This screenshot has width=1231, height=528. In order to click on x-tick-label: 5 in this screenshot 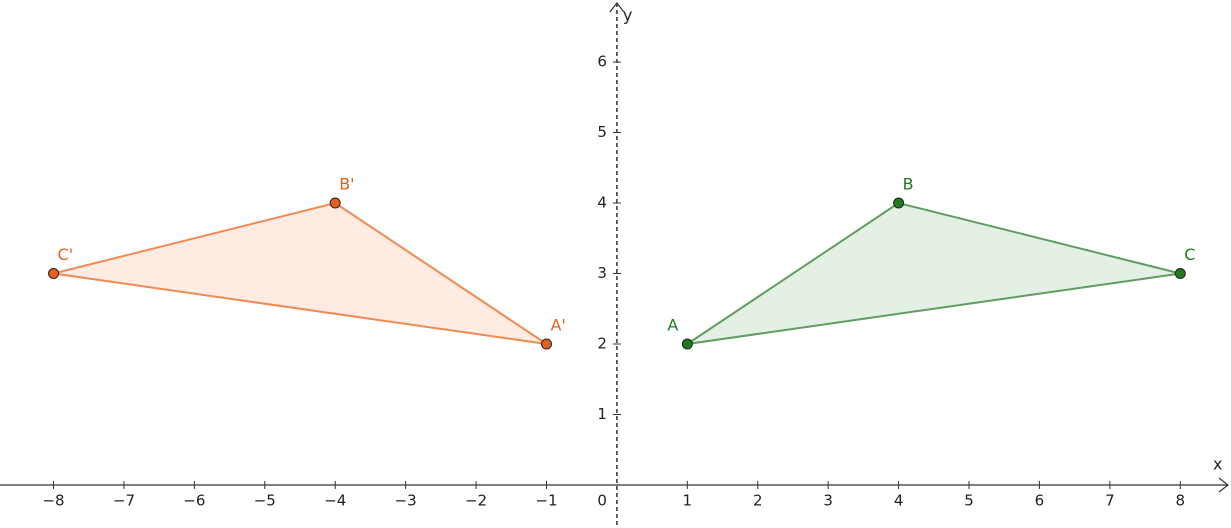, I will do `click(969, 500)`.